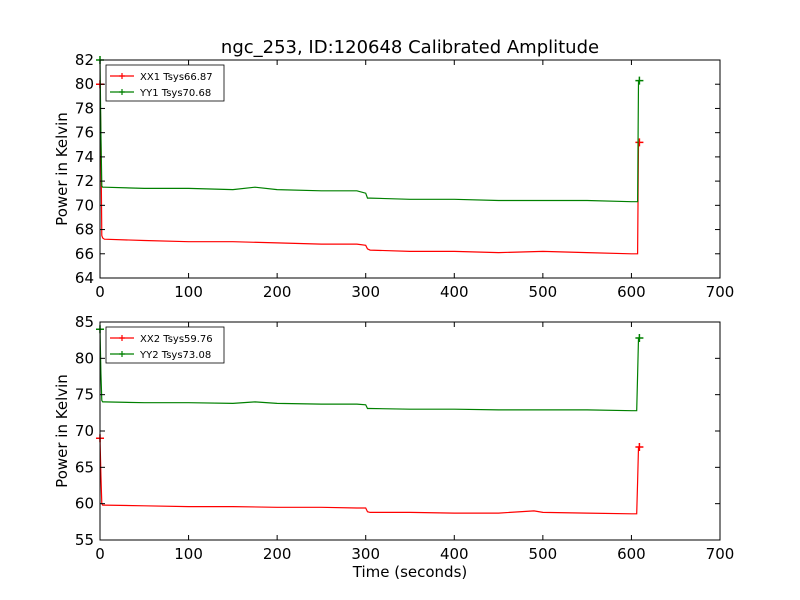 The width and height of the screenshot is (800, 600). Describe the element at coordinates (84, 60) in the screenshot. I see `y-tick-label: 82` at that location.